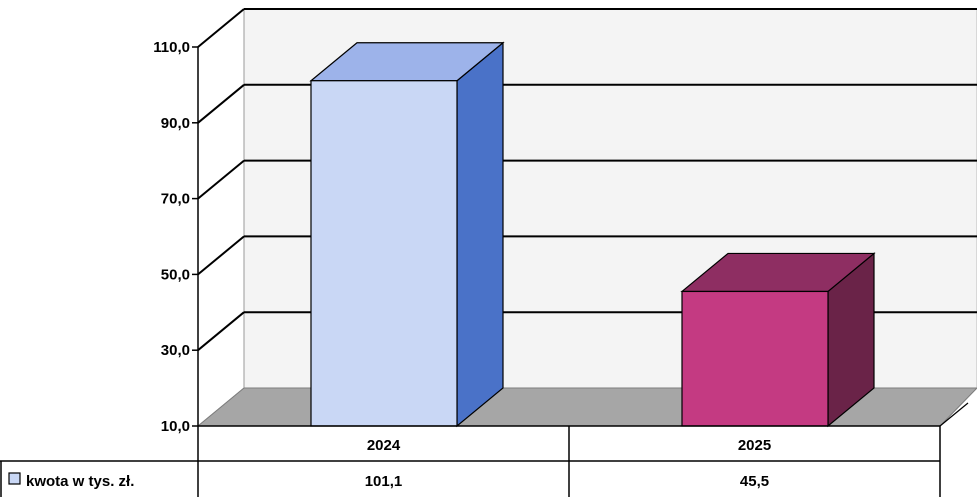 The height and width of the screenshot is (497, 977). What do you see at coordinates (175, 426) in the screenshot?
I see `y-tick-label: 10,0` at bounding box center [175, 426].